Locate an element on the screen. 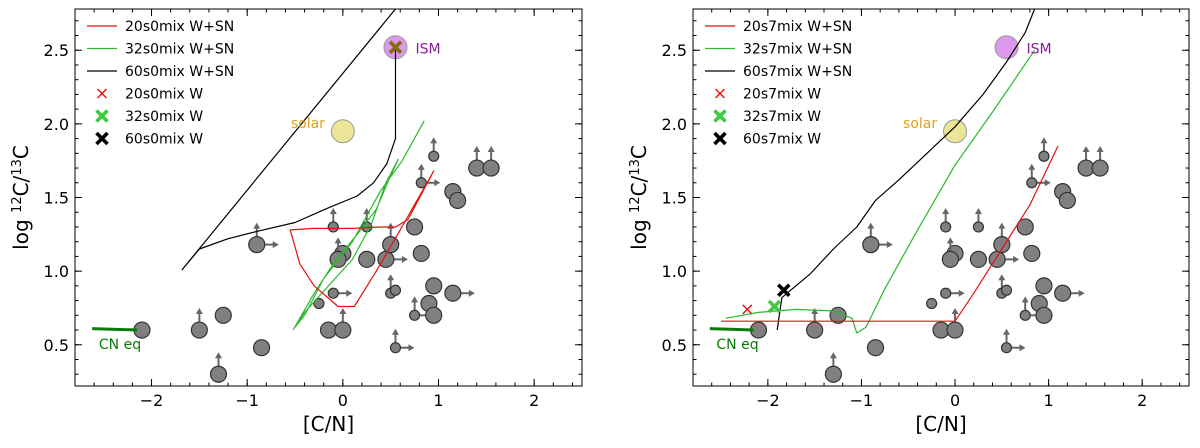 This screenshot has width=1200, height=448. legend-20s0mix-w-swatch-stroke-b is located at coordinates (102, 93).